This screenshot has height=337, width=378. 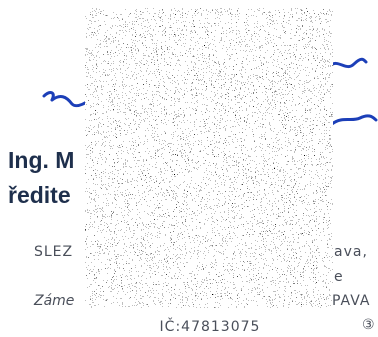 I want to click on stamp-text: e, so click(x=339, y=277).